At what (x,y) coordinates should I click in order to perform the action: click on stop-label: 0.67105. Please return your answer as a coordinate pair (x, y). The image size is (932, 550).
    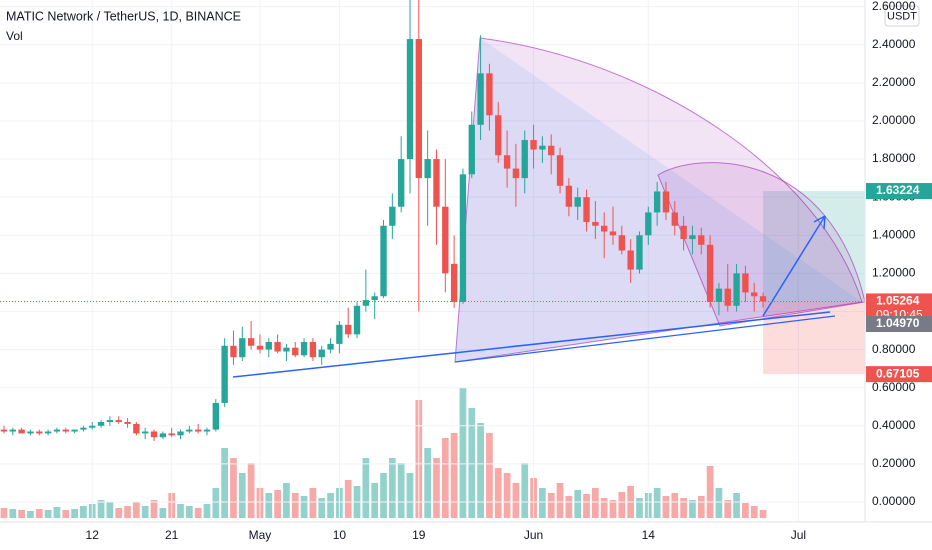
    Looking at the image, I should click on (898, 373).